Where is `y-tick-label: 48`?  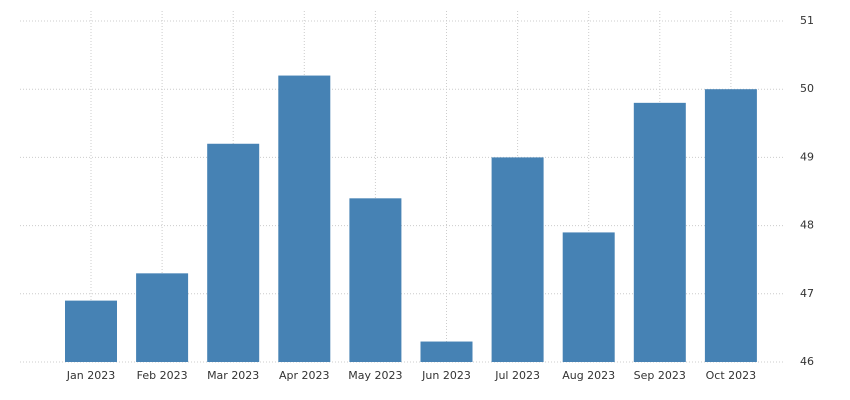 y-tick-label: 48 is located at coordinates (807, 225).